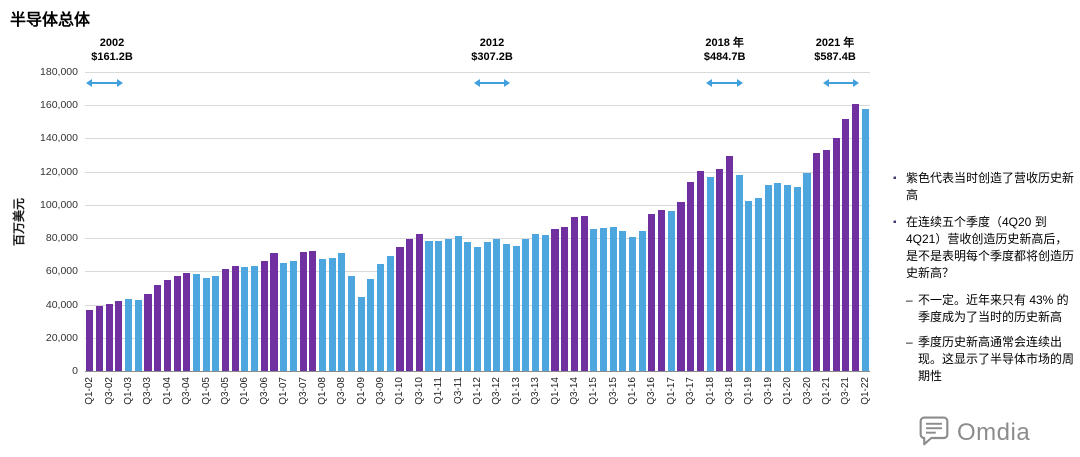  I want to click on x-tick-label: Q3-18, so click(729, 391).